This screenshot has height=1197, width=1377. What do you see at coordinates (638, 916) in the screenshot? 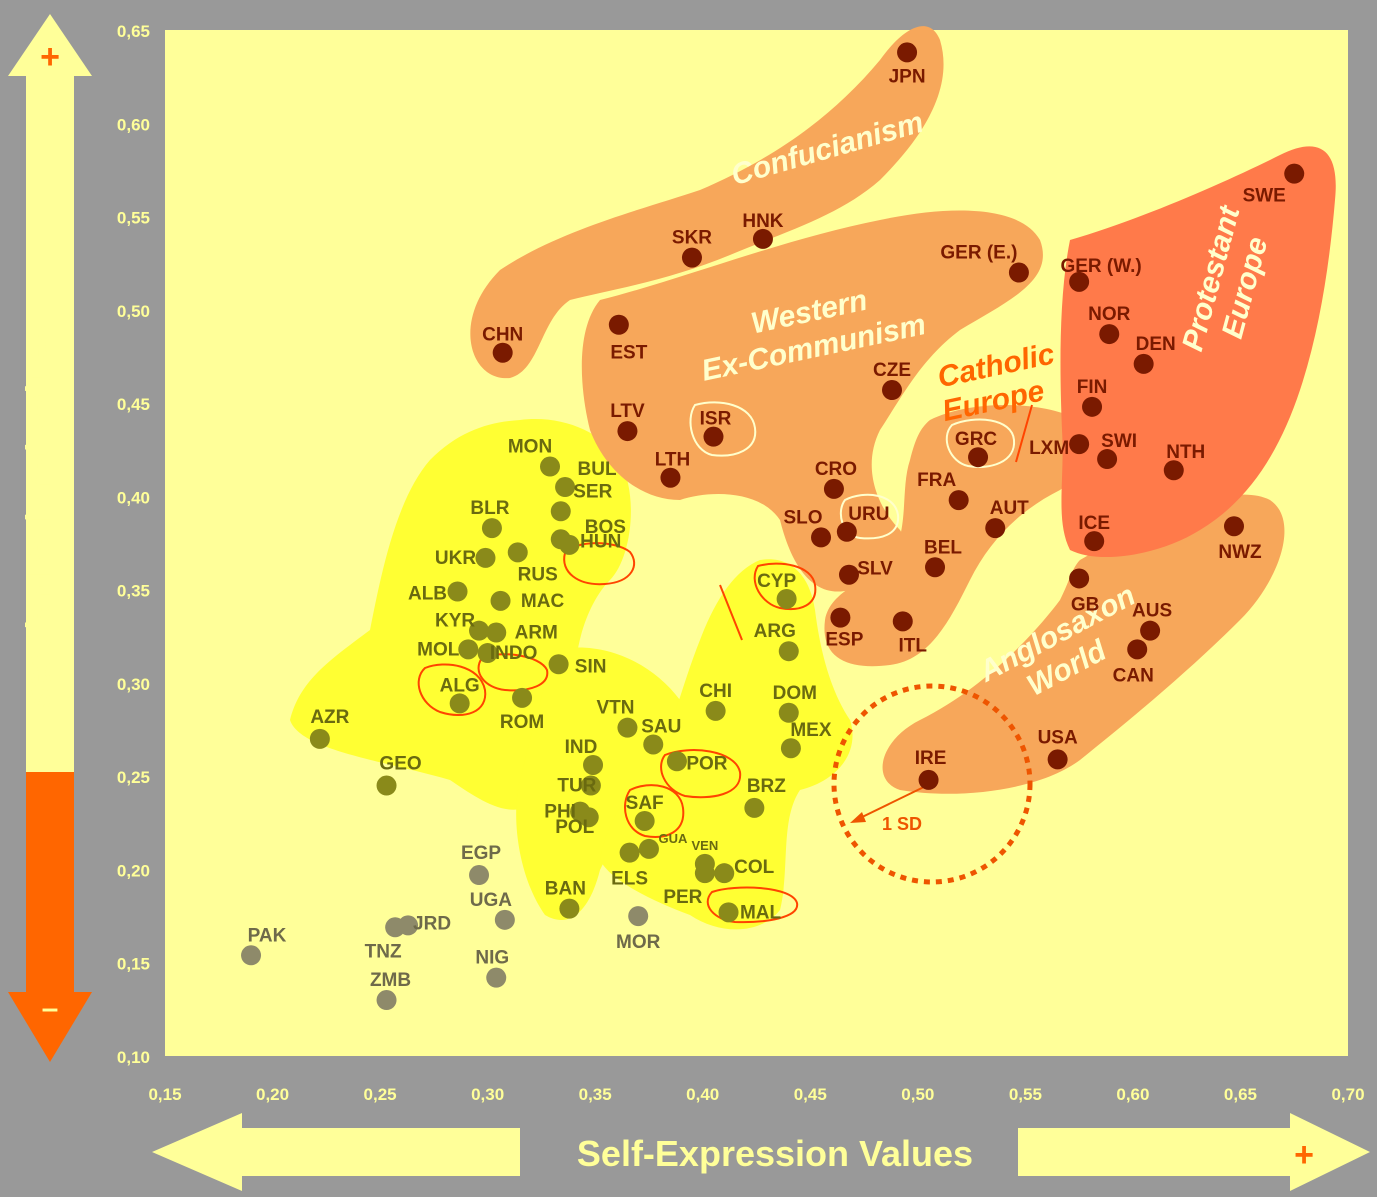
I see `data-point-mor` at bounding box center [638, 916].